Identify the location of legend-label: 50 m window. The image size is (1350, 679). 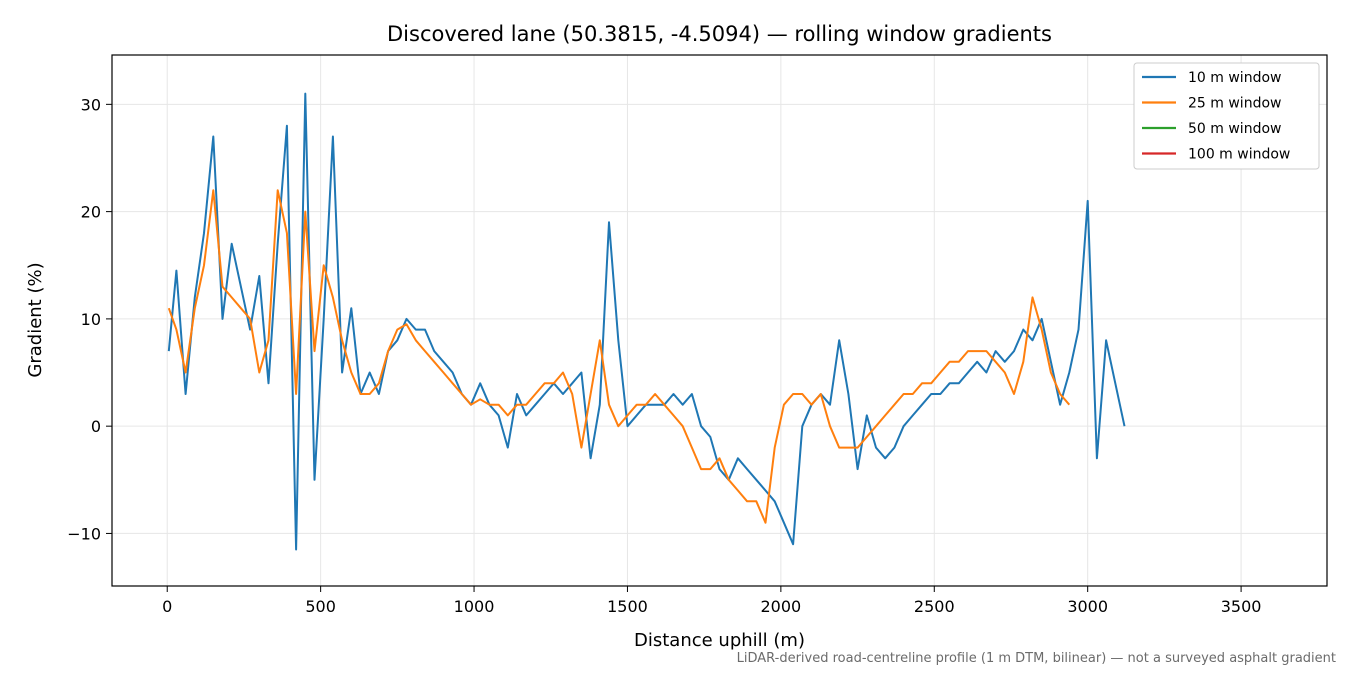
(1234, 129).